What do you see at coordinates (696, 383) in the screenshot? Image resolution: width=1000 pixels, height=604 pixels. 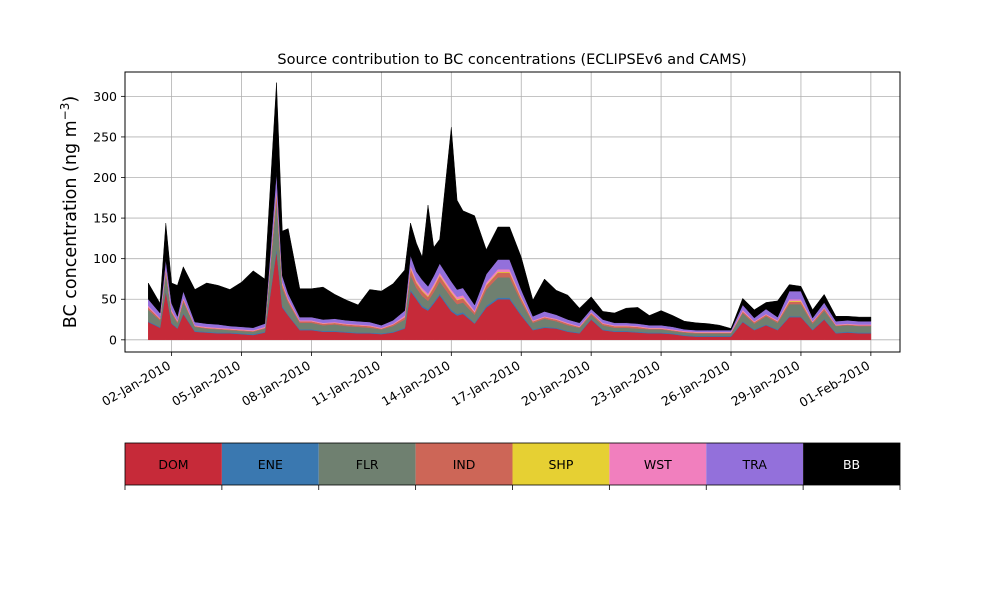 I see `x-tick-label: 26-Jan-2010` at bounding box center [696, 383].